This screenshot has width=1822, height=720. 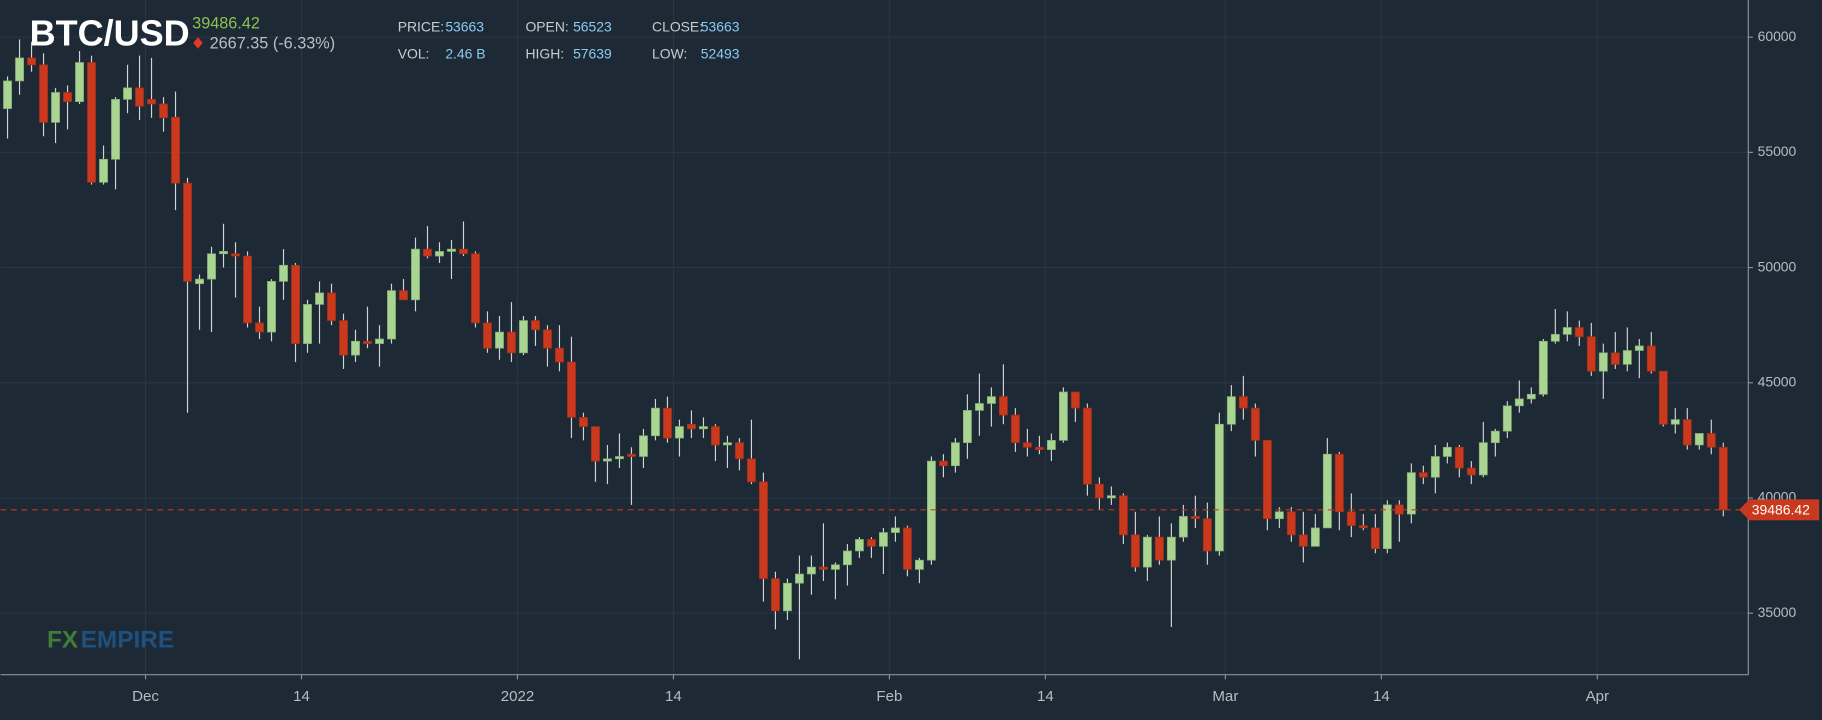 I want to click on x-tick-label: 2022, so click(x=518, y=696).